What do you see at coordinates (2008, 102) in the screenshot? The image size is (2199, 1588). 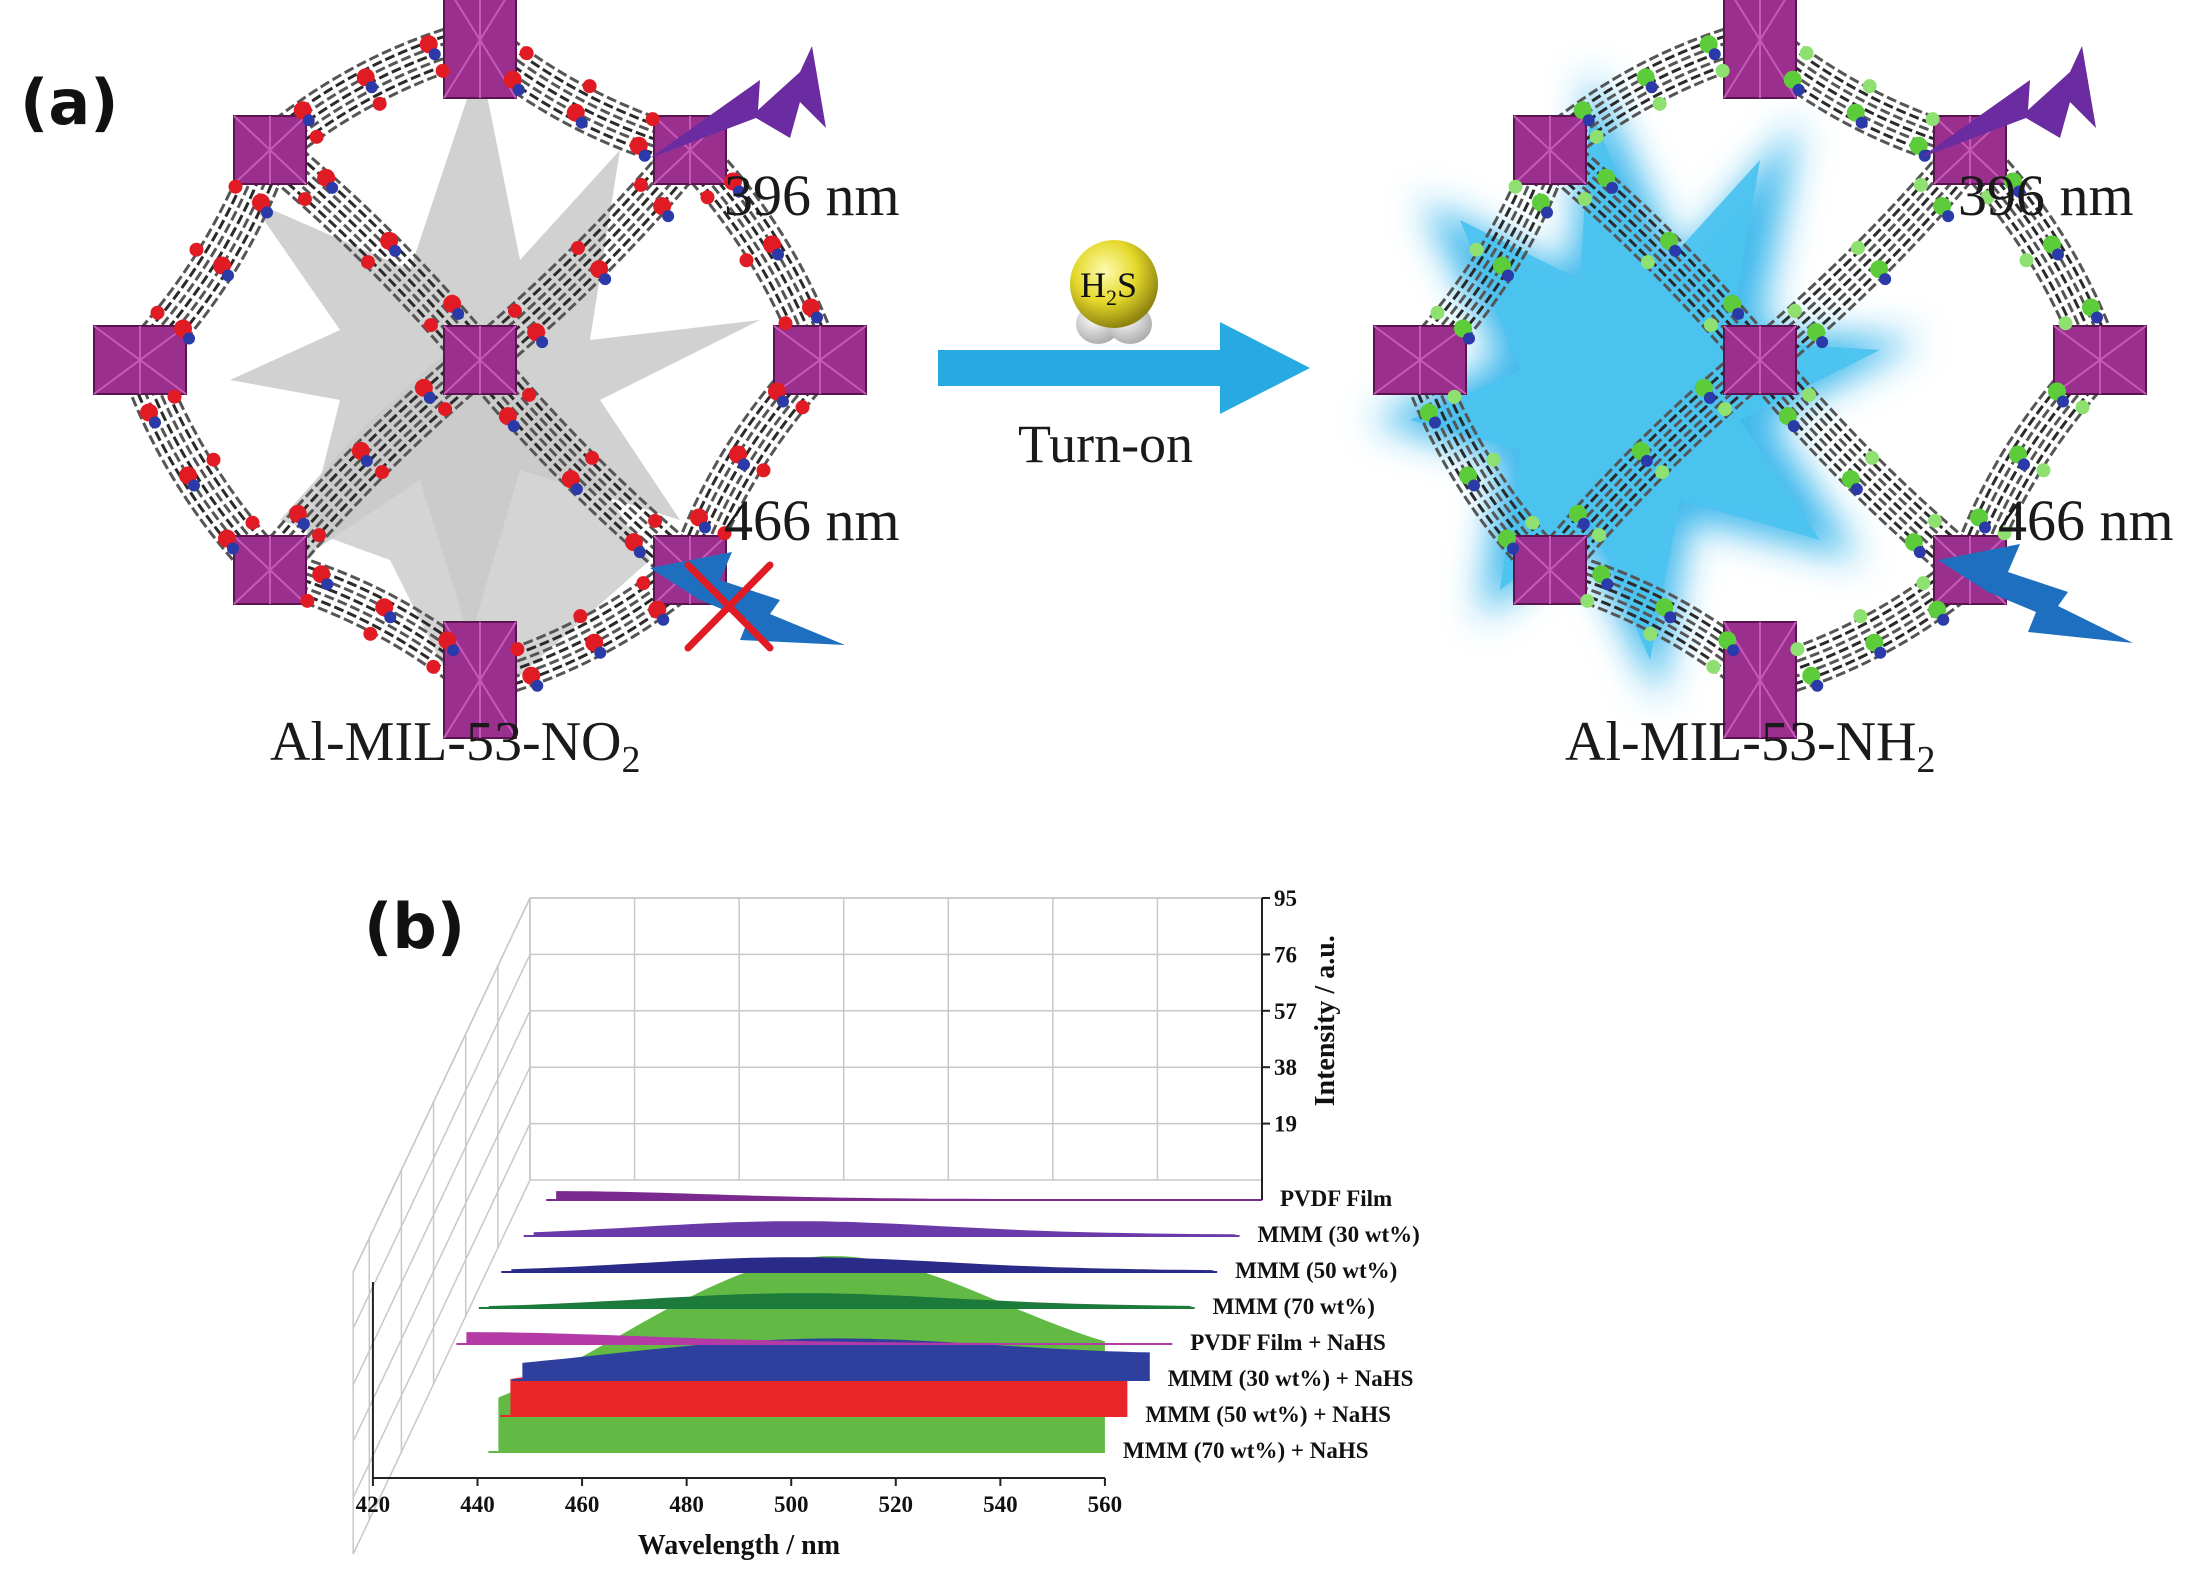 I see `right-excitation-bolt-icon` at bounding box center [2008, 102].